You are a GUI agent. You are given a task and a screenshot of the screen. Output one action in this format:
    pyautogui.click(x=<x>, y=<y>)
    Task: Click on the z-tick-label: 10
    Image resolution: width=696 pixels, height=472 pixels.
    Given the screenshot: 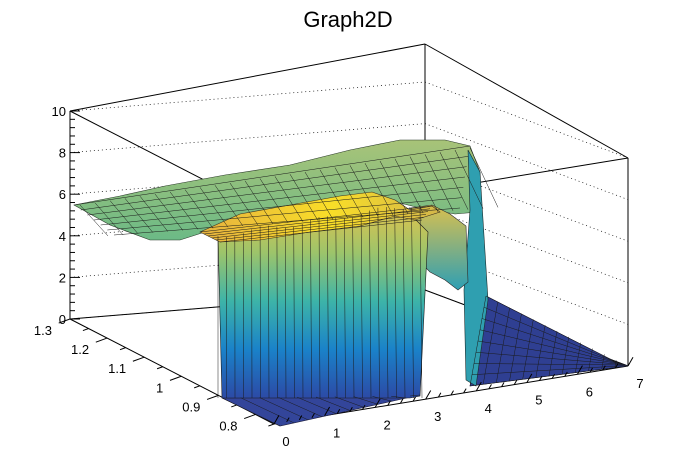 What is the action you would take?
    pyautogui.click(x=59, y=111)
    